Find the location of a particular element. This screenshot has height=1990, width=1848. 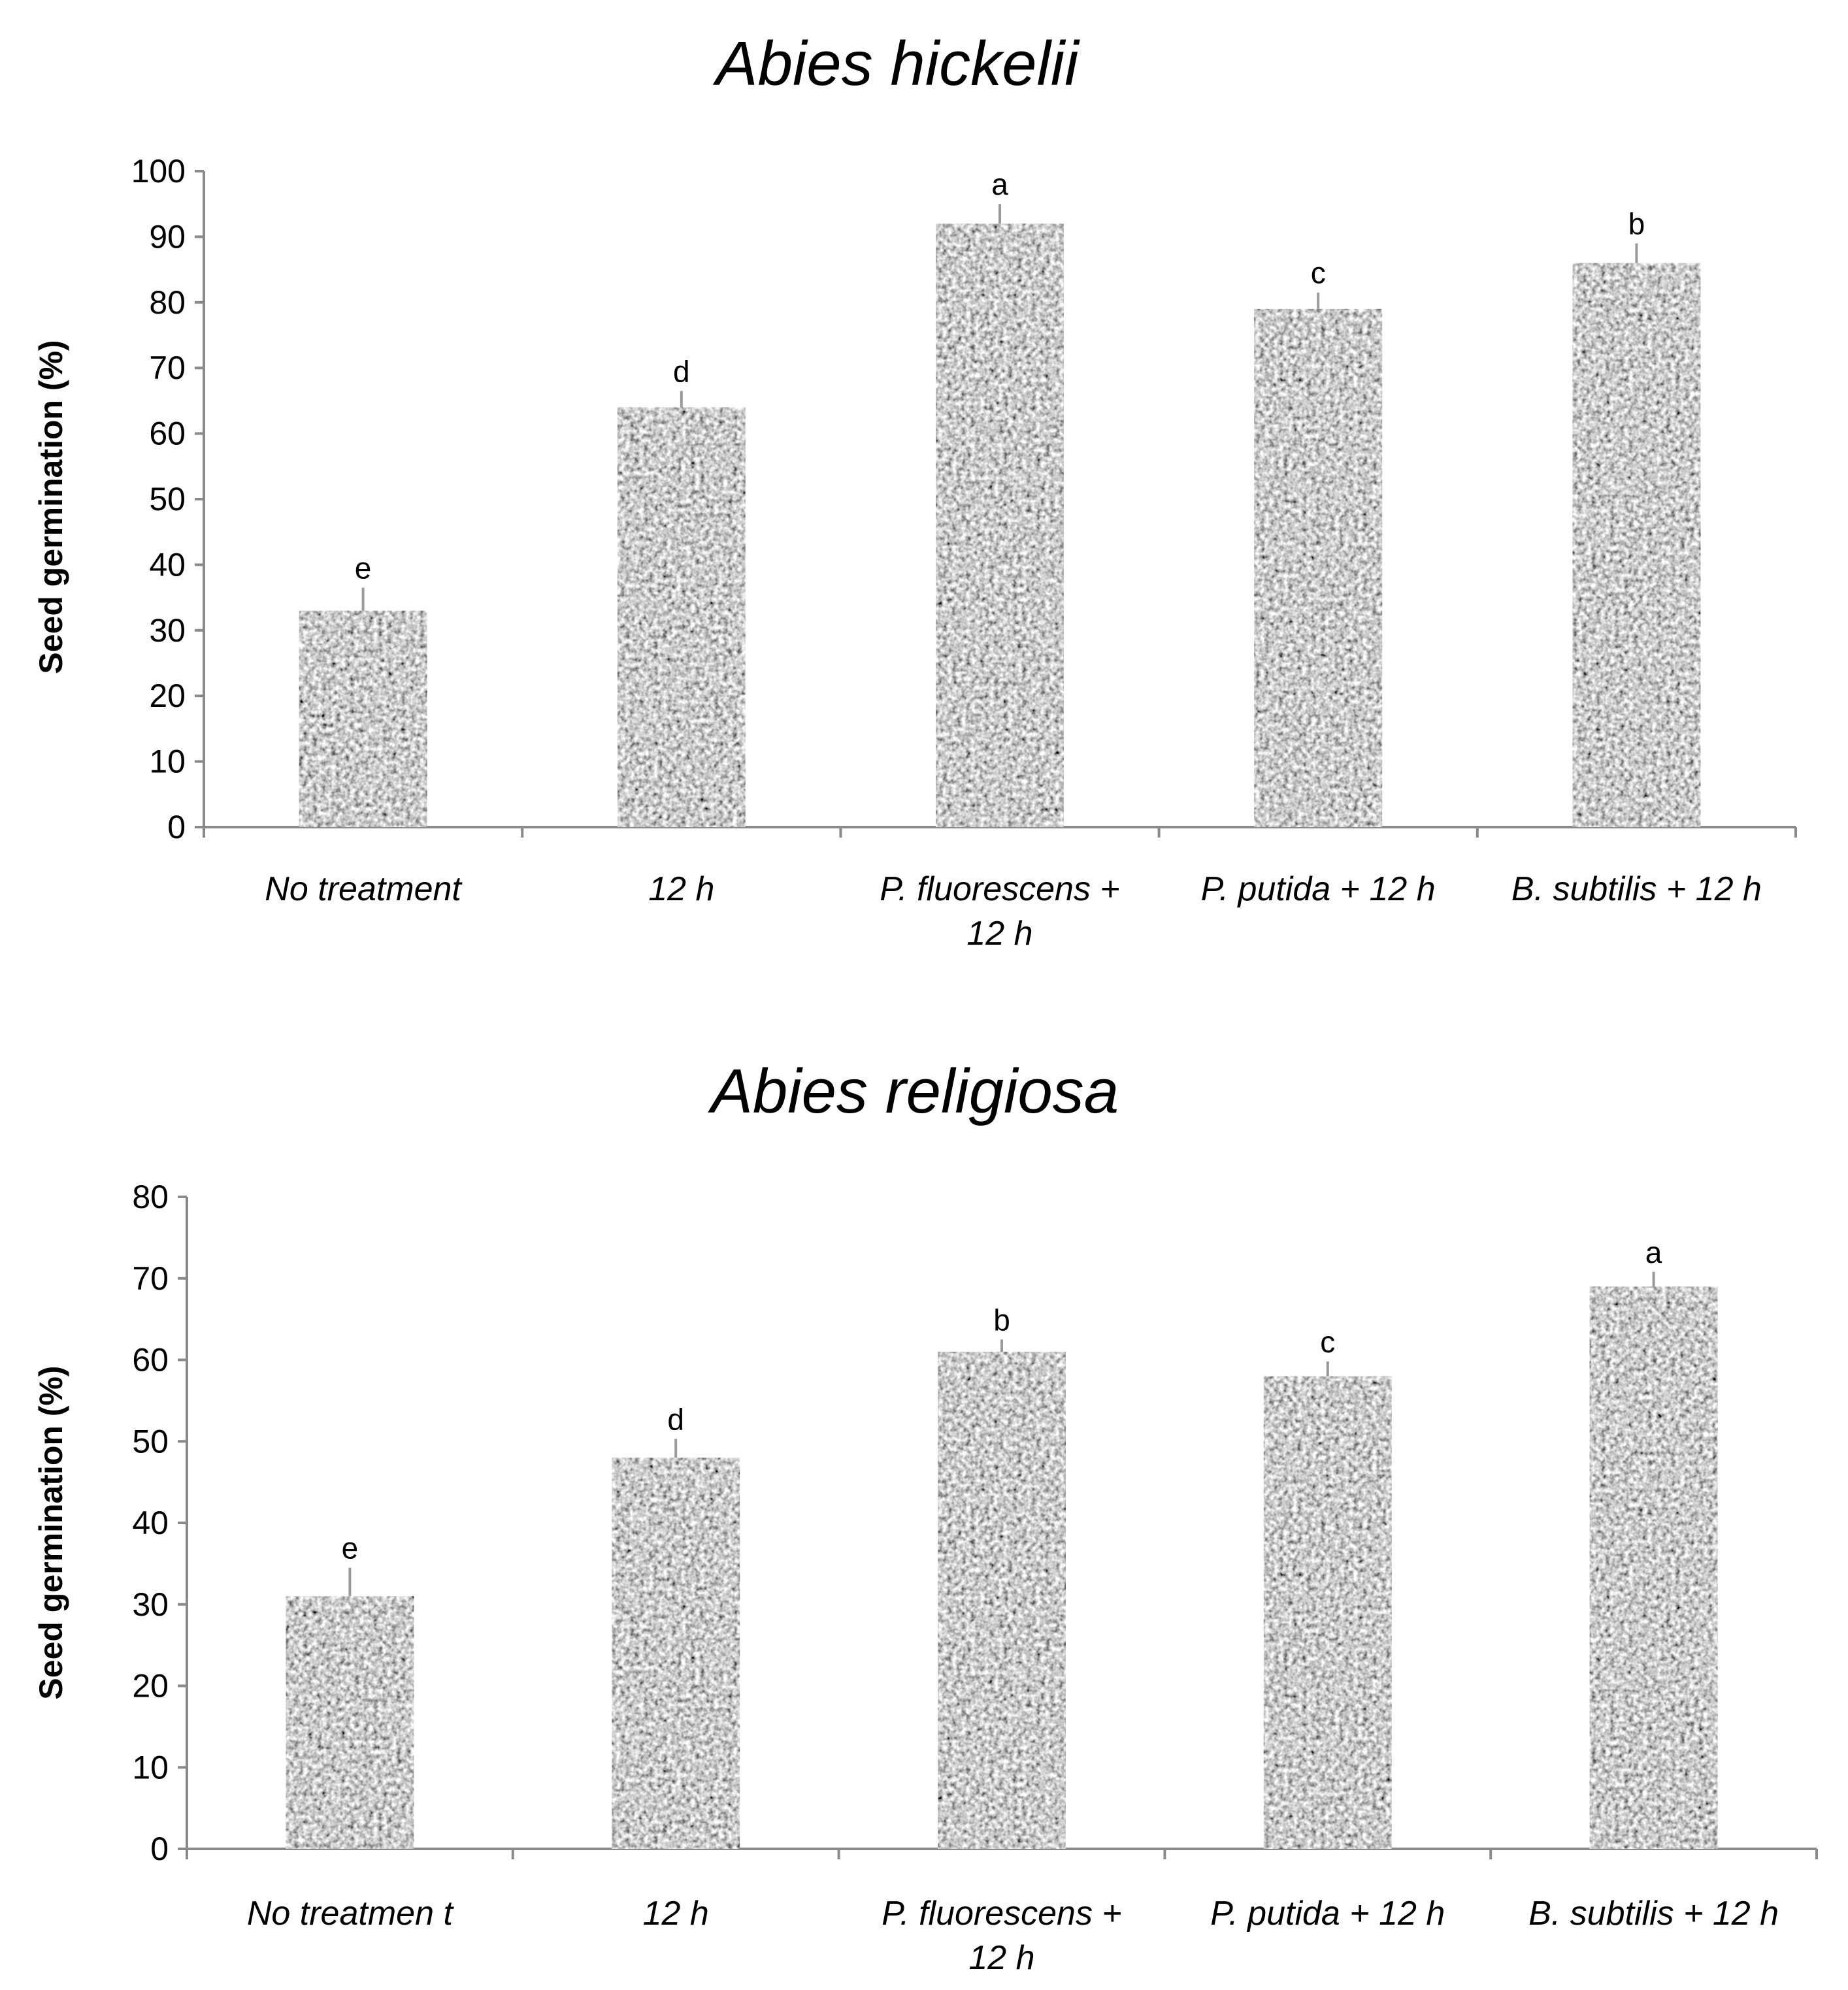

y-tick-label: 100 is located at coordinates (158, 171).